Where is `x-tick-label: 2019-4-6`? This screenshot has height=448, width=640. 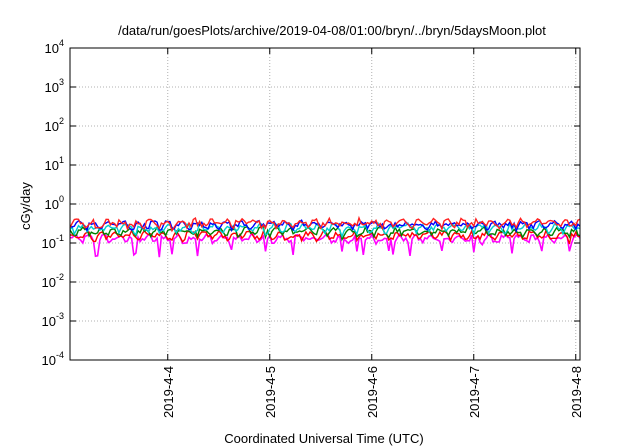 x-tick-label: 2019-4-6 is located at coordinates (372, 392).